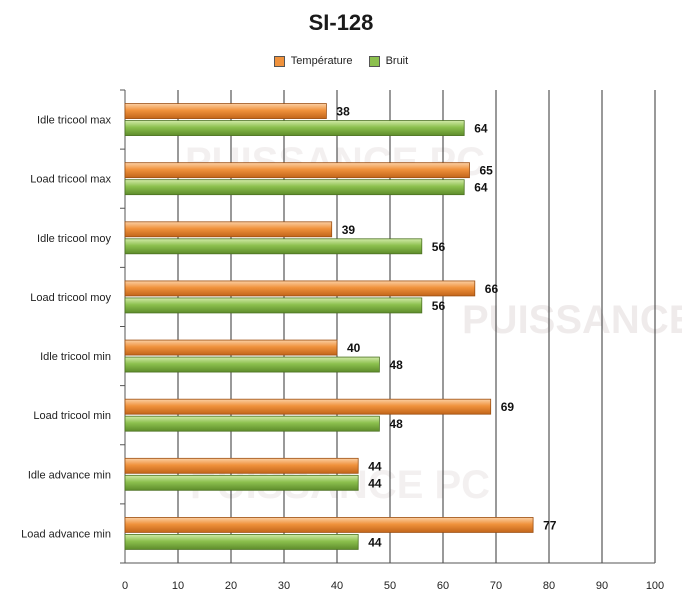 The image size is (682, 607). What do you see at coordinates (602, 586) in the screenshot?
I see `x-tick-label: 90` at bounding box center [602, 586].